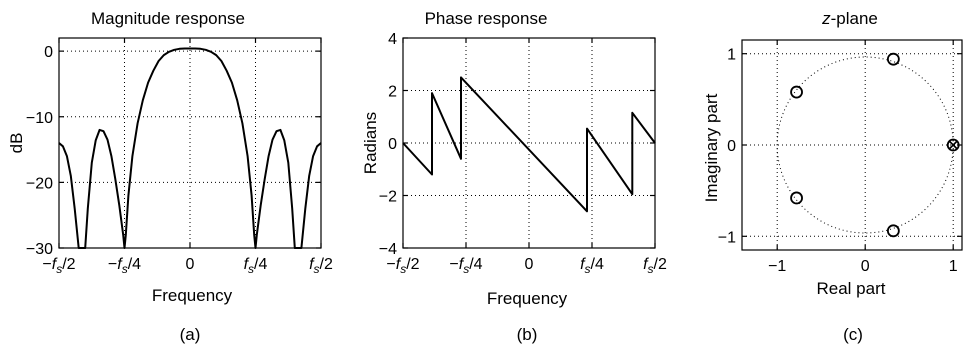 The height and width of the screenshot is (350, 977). Describe the element at coordinates (39, 249) in the screenshot. I see `a-ytick-label-3: −30` at that location.